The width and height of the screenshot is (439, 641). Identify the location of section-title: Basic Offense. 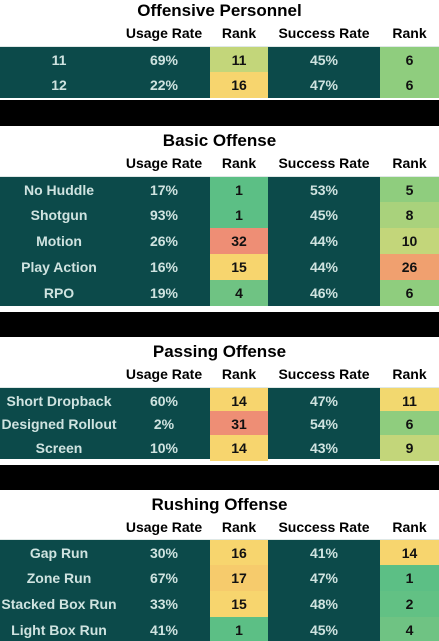
(219, 140).